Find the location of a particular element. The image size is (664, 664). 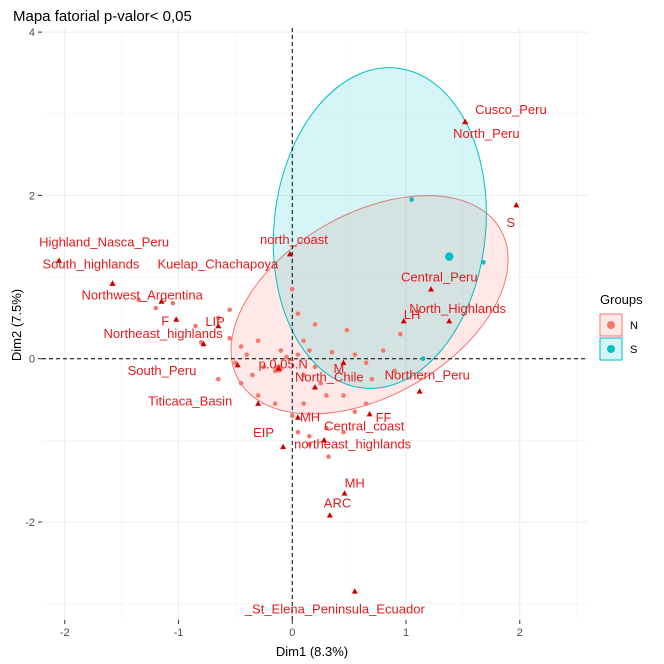

point-label: north_coast is located at coordinates (294, 239).